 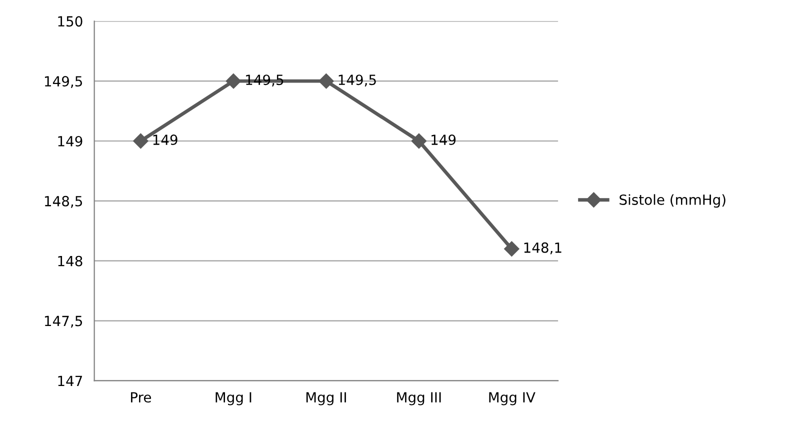 What do you see at coordinates (419, 399) in the screenshot?
I see `x-tick-label: Mgg III` at bounding box center [419, 399].